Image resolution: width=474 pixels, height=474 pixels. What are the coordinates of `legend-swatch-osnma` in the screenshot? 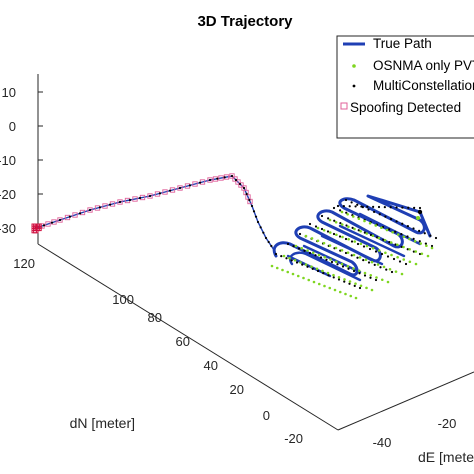 It's located at (354, 66).